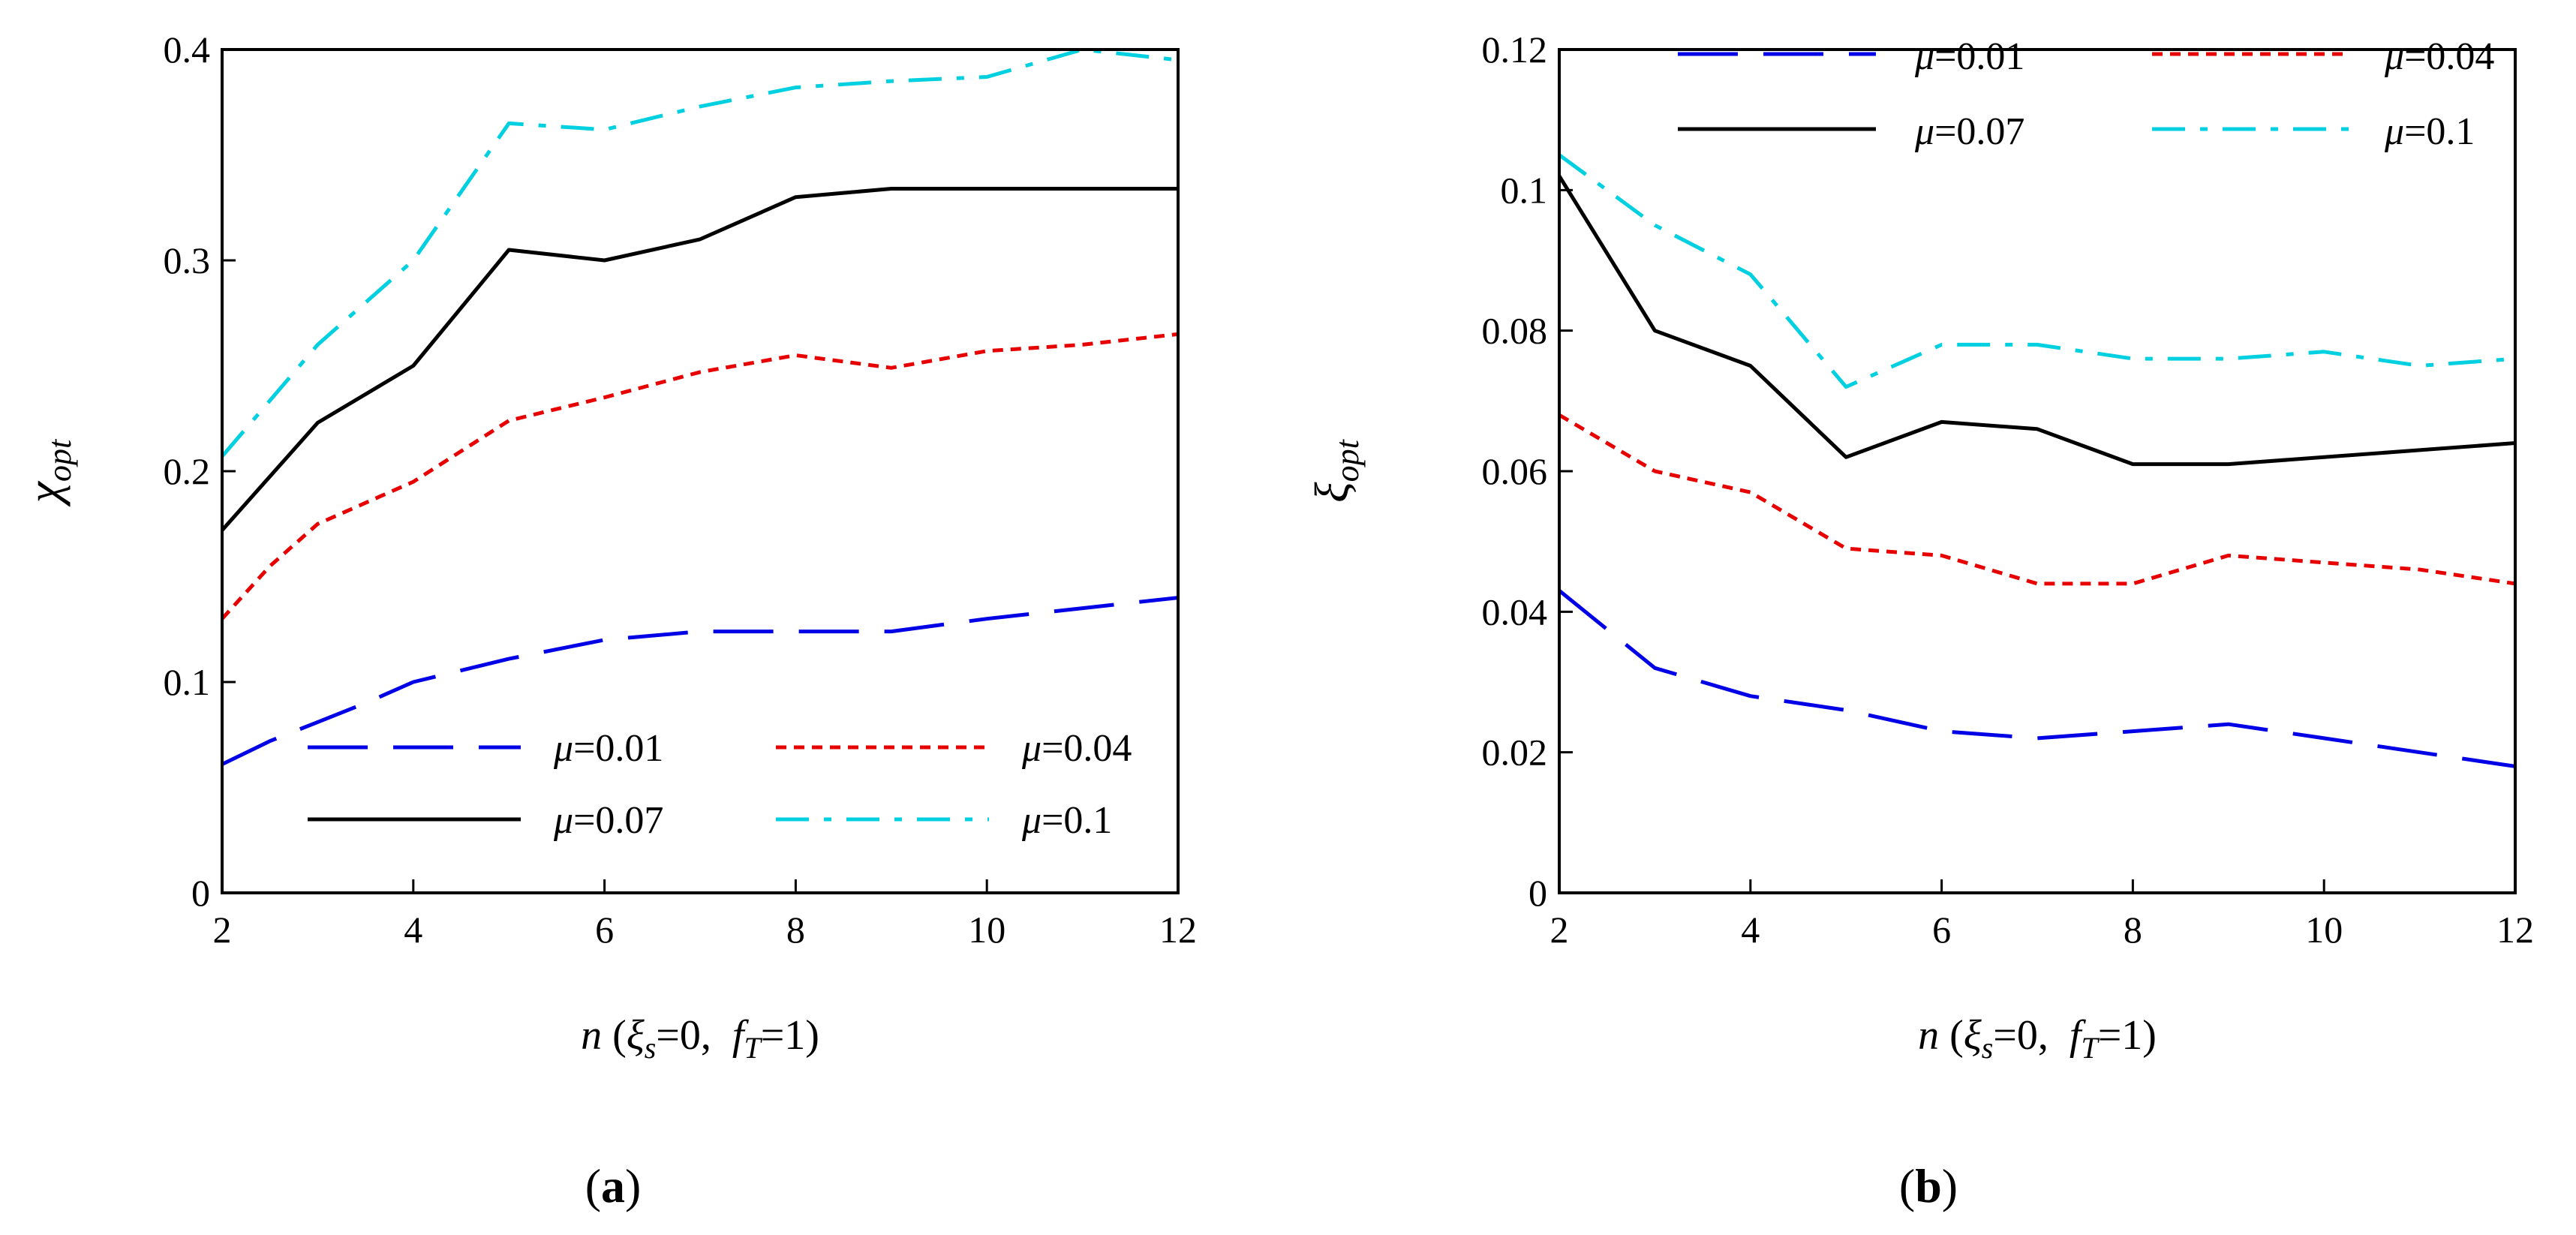 This screenshot has height=1235, width=2576. I want to click on panel-a-xlabel-n: n, so click(591, 1035).